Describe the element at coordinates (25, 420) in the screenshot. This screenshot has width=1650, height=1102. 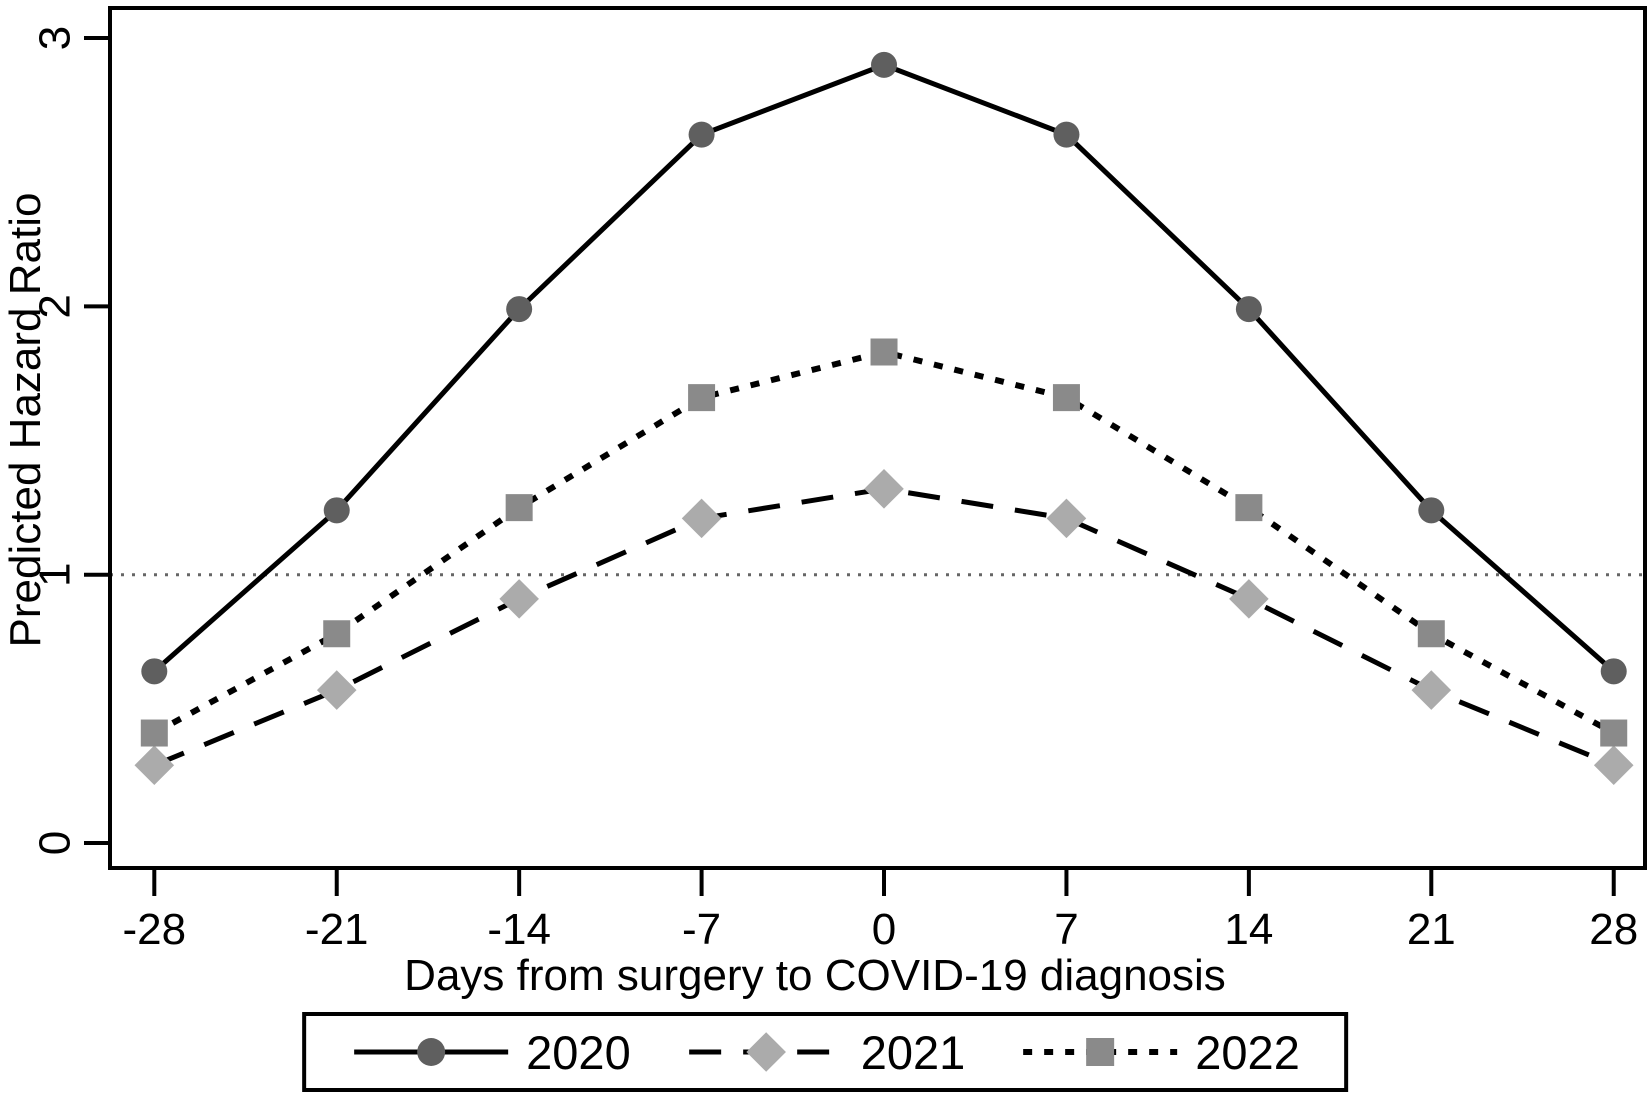
I see `y-axis-title: Predicted Hazard Ratio` at that location.